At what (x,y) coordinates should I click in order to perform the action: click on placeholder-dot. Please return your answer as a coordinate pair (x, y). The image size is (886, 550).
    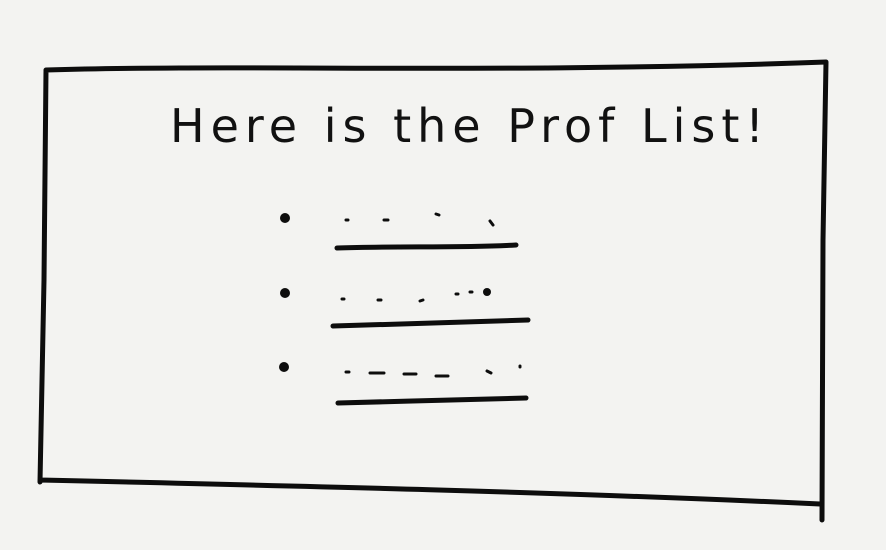
    Looking at the image, I should click on (487, 292).